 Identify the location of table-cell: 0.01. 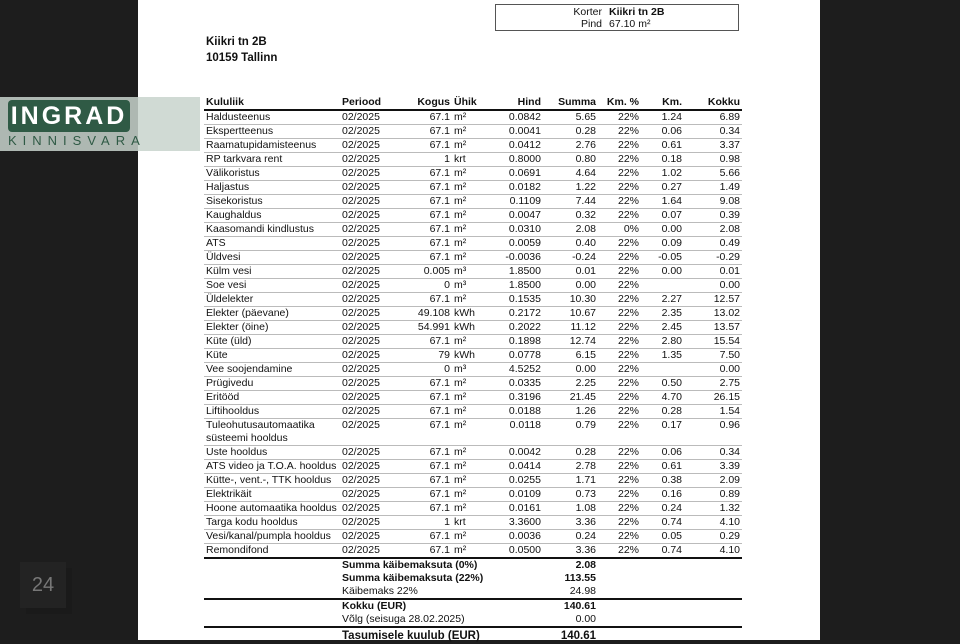
(570, 271).